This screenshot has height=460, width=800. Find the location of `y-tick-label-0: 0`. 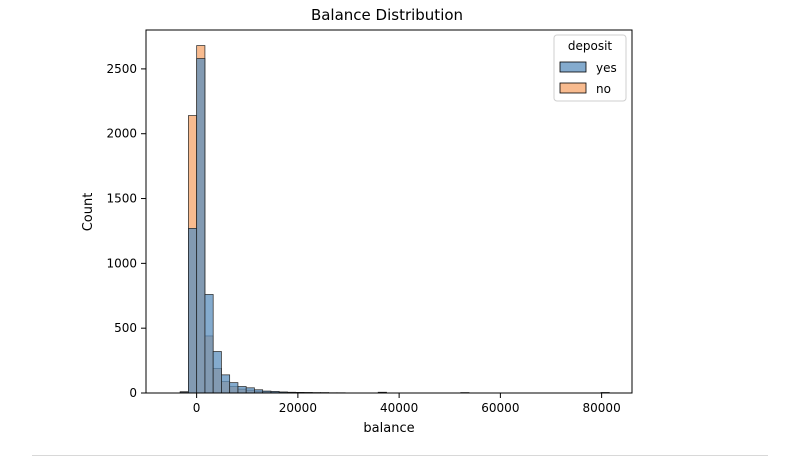

y-tick-label-0: 0 is located at coordinates (133, 393).